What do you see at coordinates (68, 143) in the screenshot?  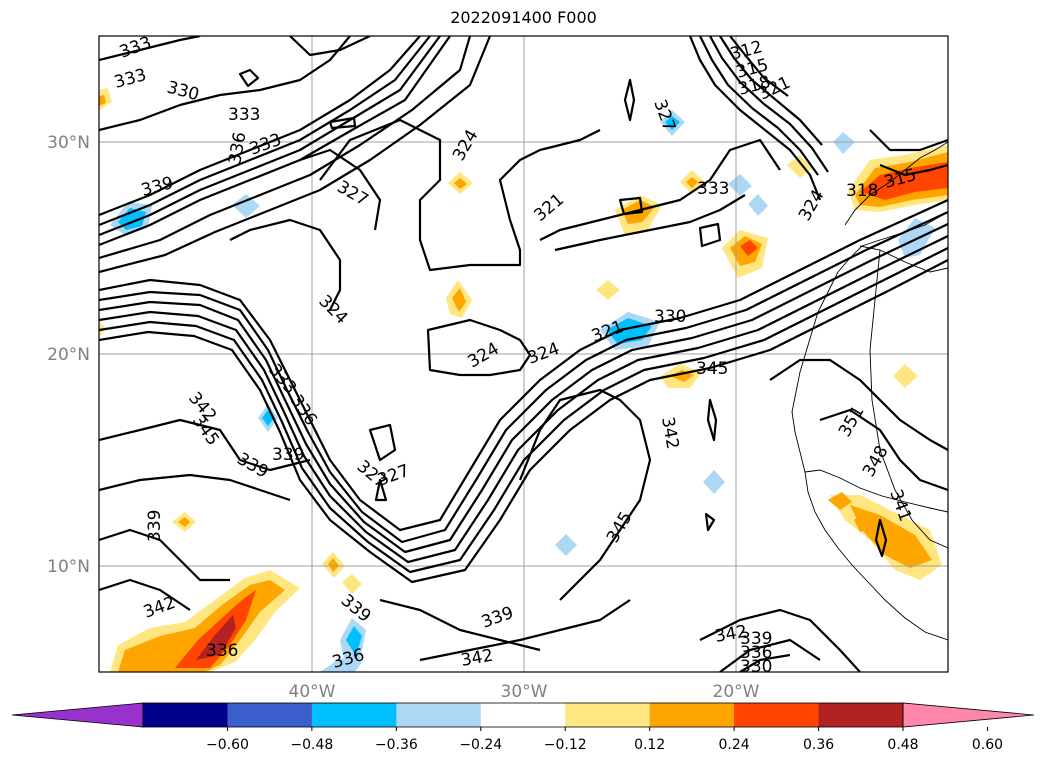 I see `lat-label: 30°N` at bounding box center [68, 143].